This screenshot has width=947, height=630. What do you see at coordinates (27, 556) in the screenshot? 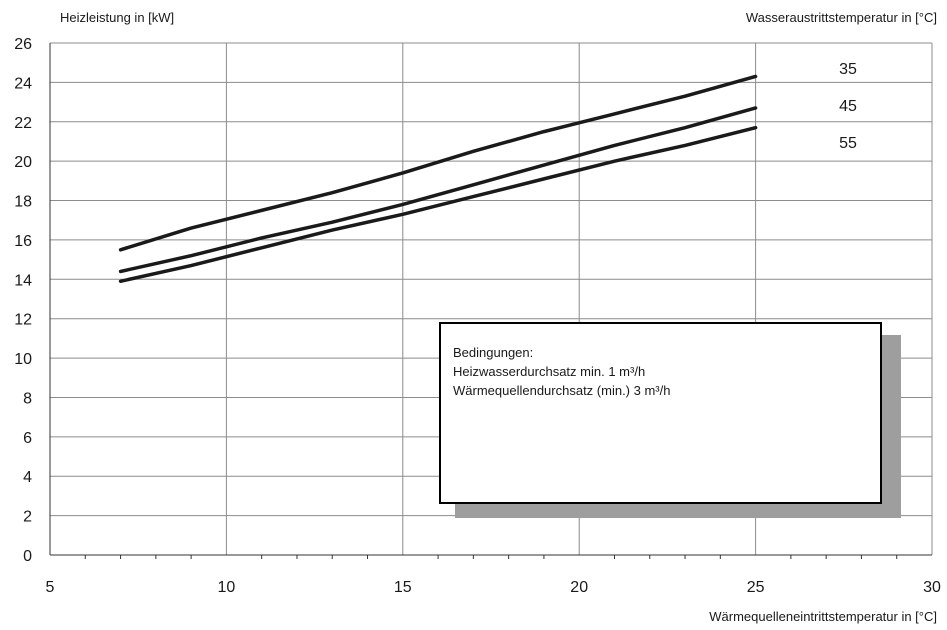
I see `y-tick-label: 0` at bounding box center [27, 556].